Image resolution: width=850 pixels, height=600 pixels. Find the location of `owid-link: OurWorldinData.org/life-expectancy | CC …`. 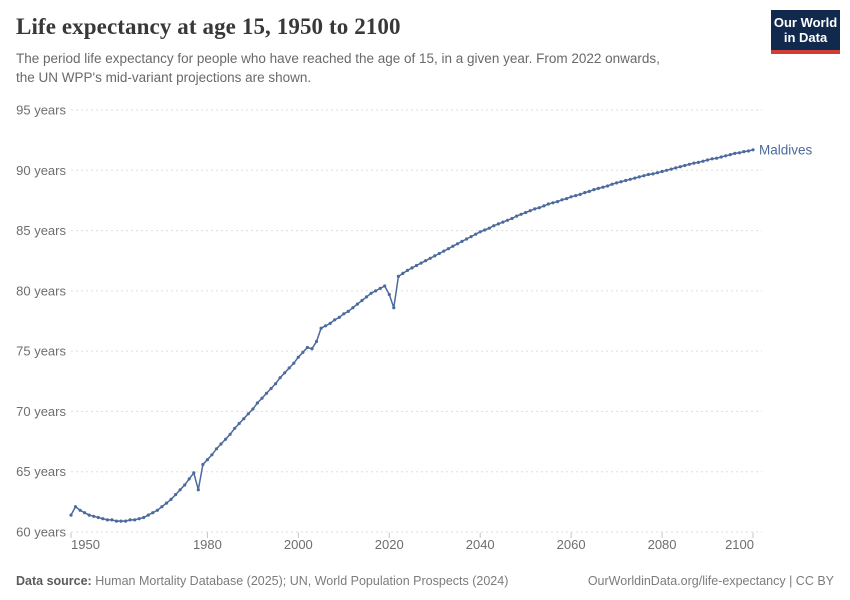

owid-link: OurWorldinData.org/life-expectancy | CC … is located at coordinates (710, 581).